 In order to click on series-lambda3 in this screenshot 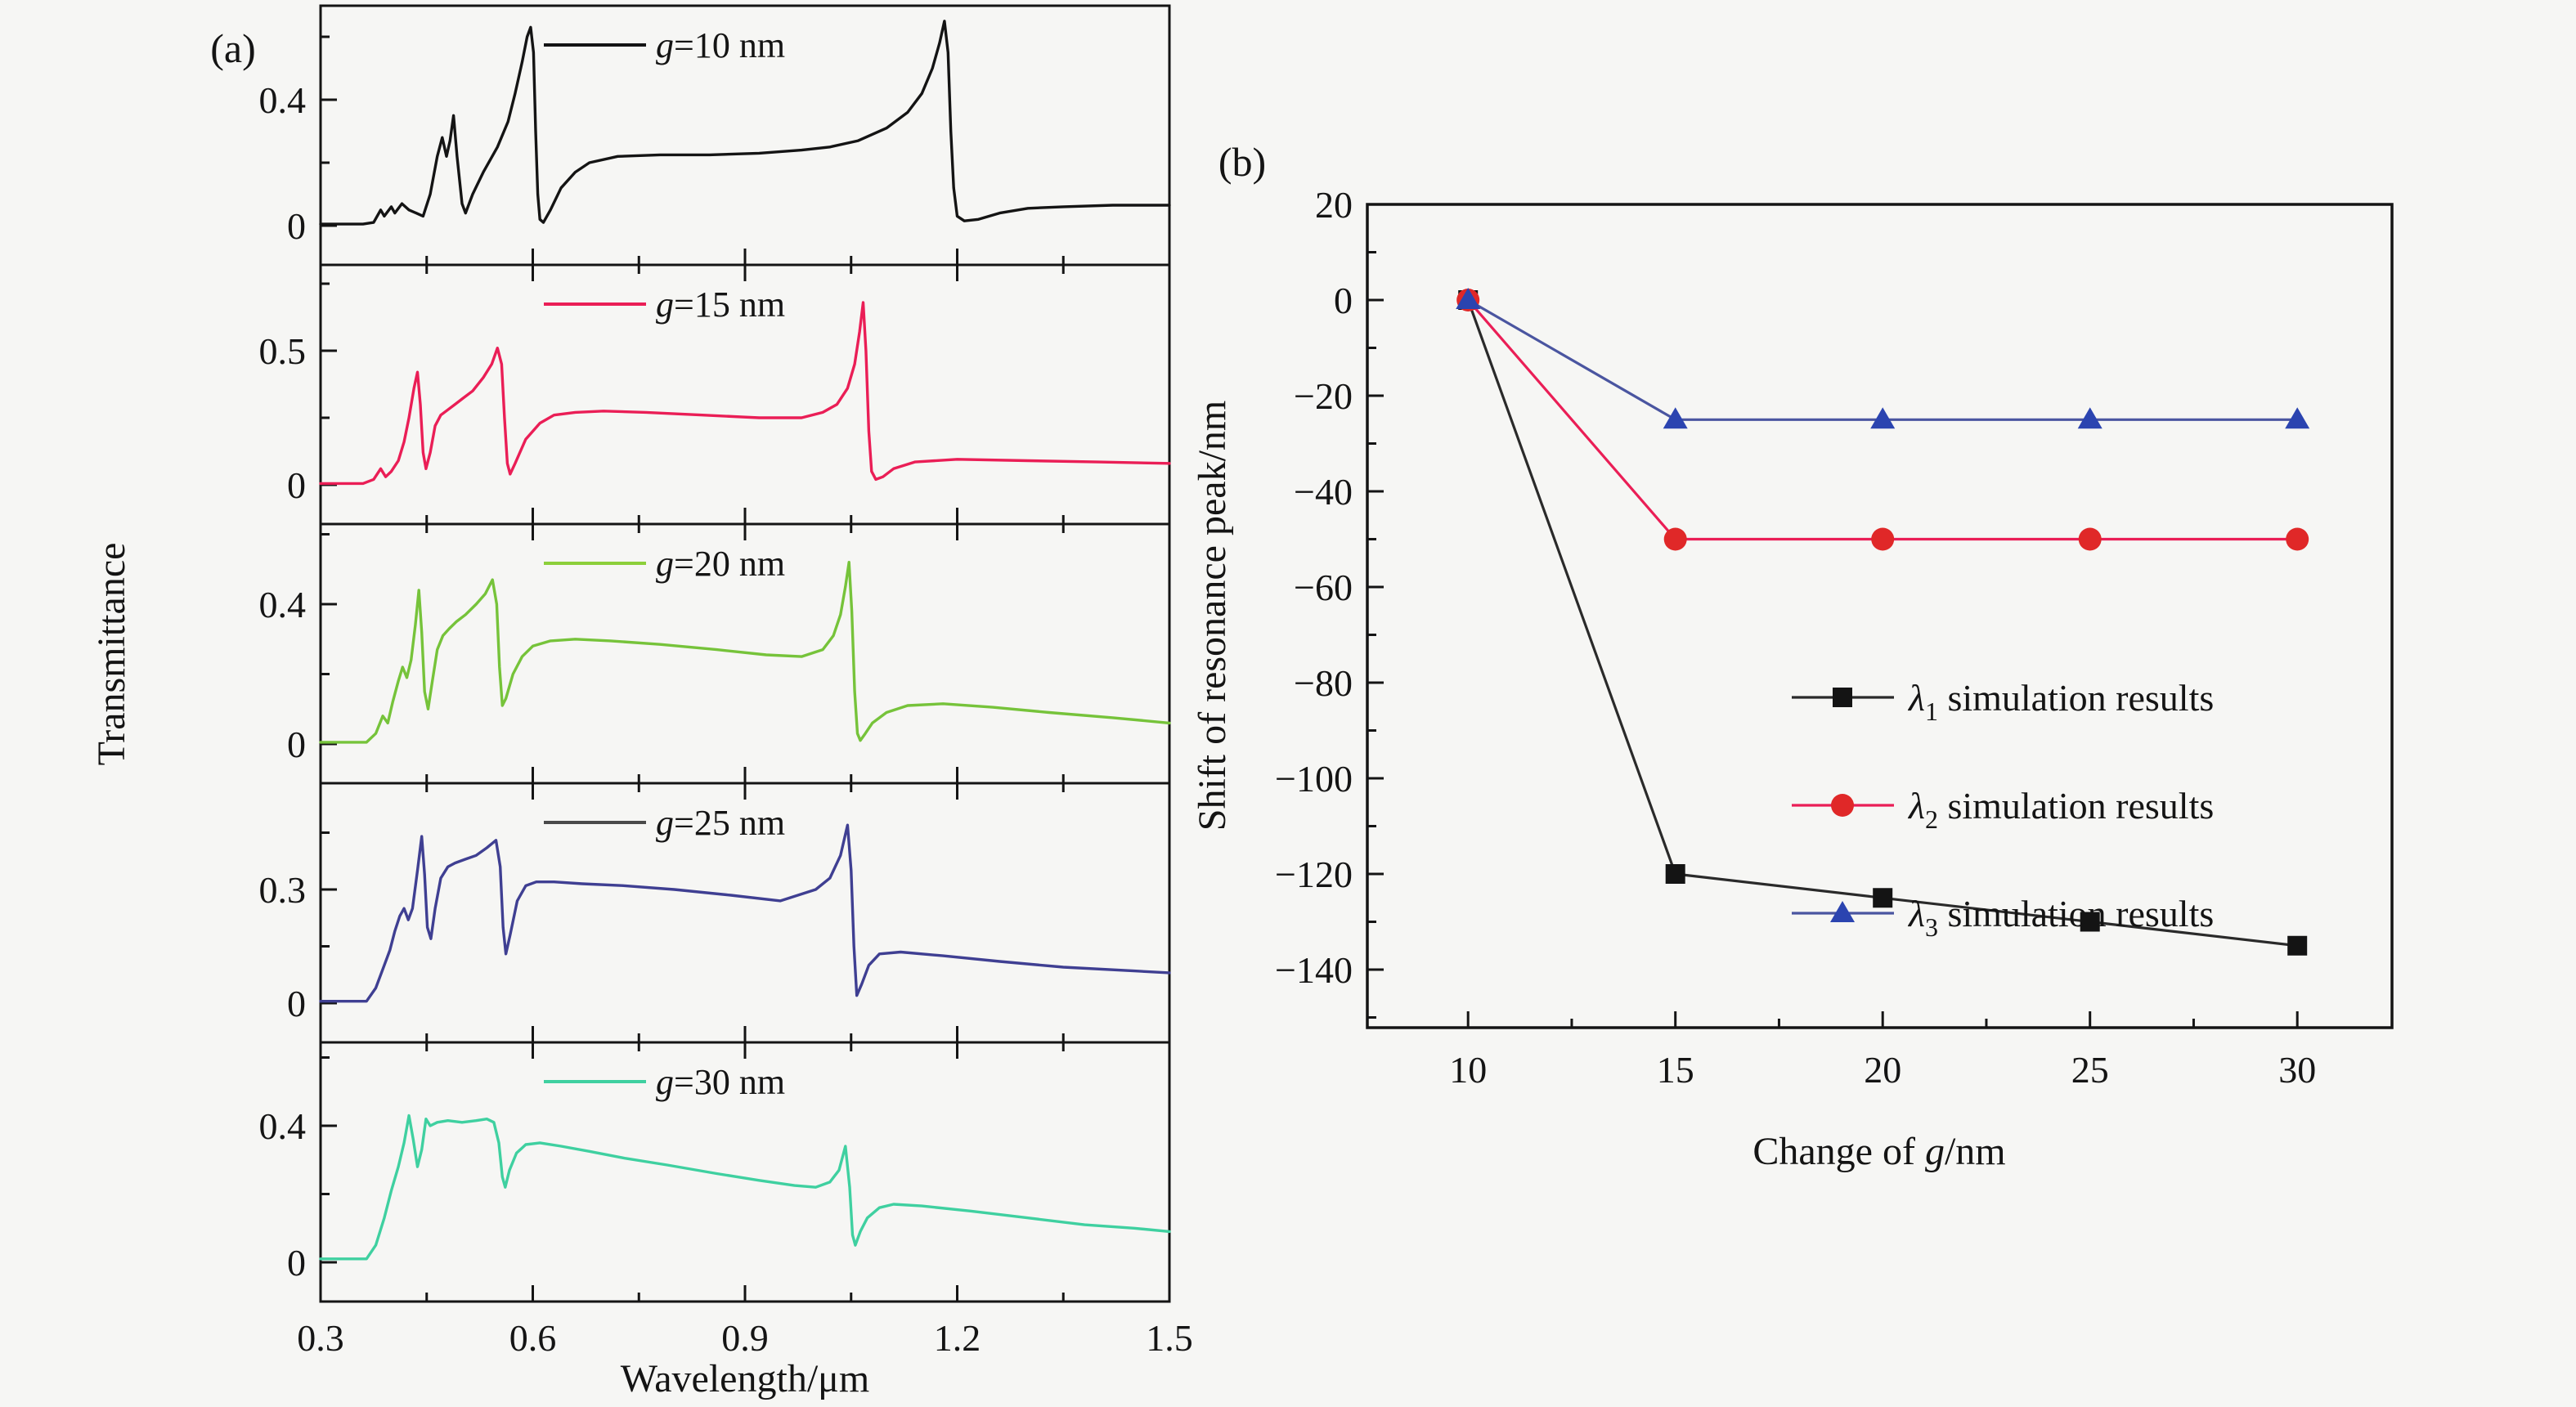, I will do `click(1883, 358)`.